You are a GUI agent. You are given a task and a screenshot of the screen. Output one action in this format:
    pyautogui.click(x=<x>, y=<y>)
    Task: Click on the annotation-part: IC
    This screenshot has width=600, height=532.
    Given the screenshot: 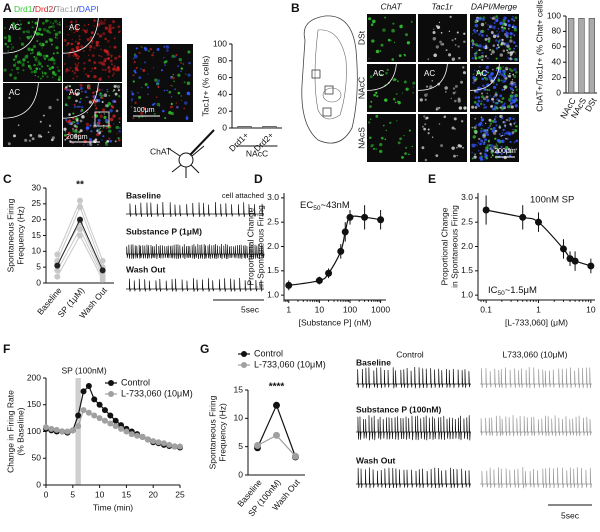 What is the action you would take?
    pyautogui.click(x=493, y=290)
    